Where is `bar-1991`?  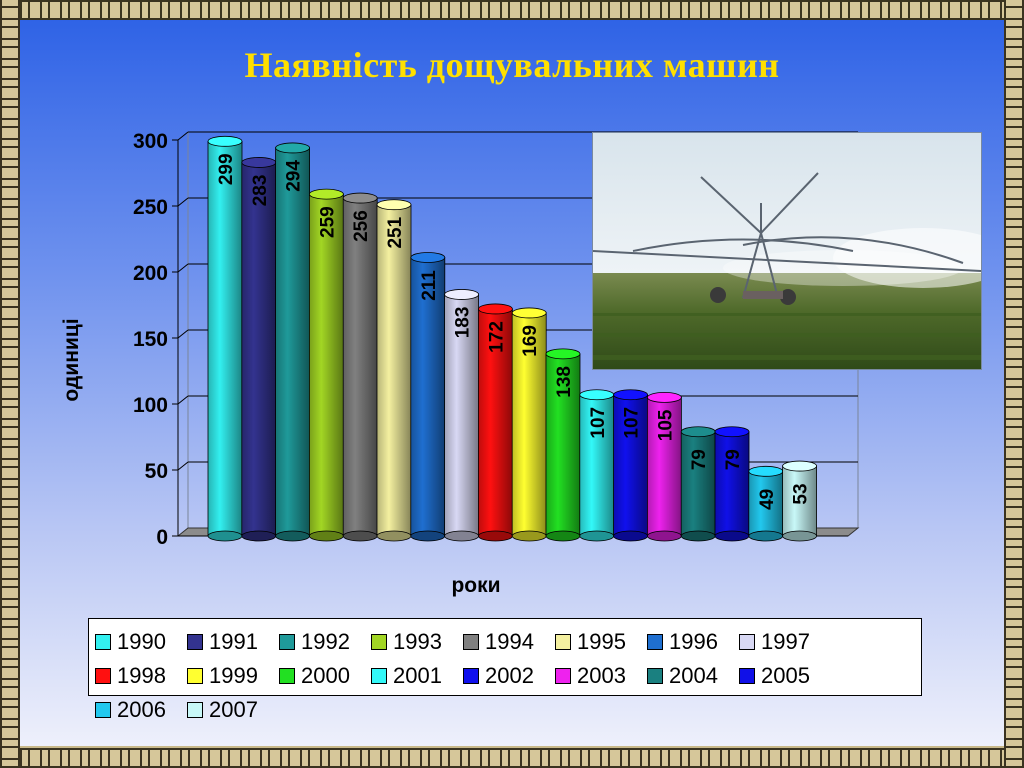 bar-1991 is located at coordinates (259, 349).